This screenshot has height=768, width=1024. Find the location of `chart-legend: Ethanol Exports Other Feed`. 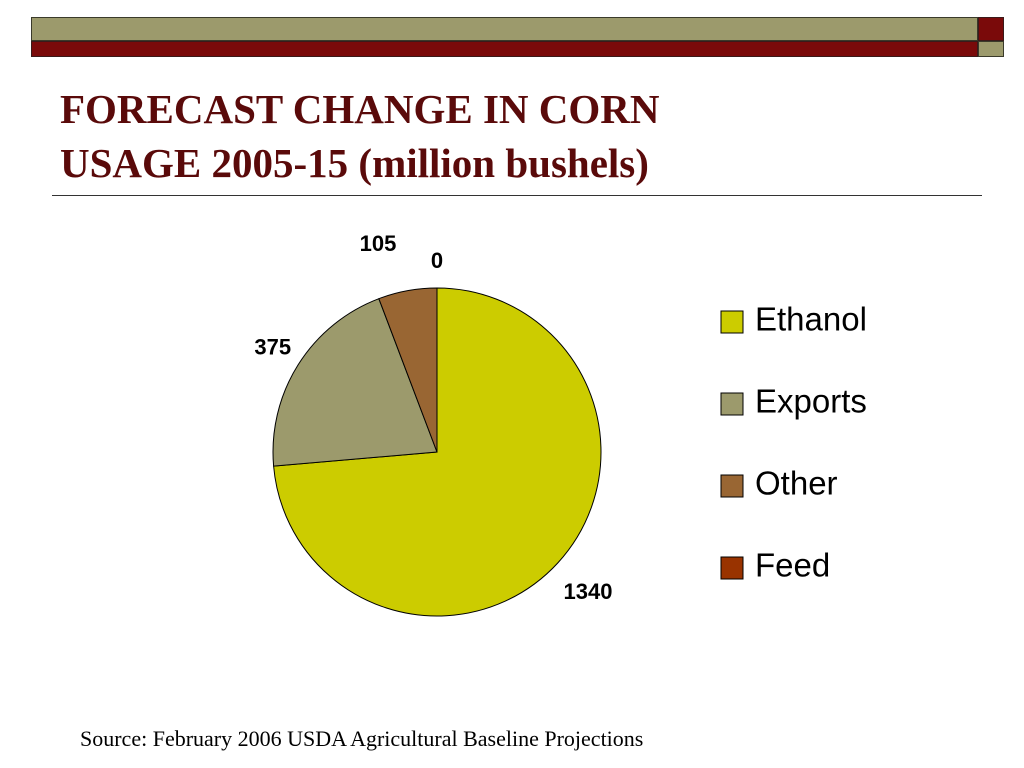

chart-legend: Ethanol Exports Other Feed is located at coordinates (793, 442).